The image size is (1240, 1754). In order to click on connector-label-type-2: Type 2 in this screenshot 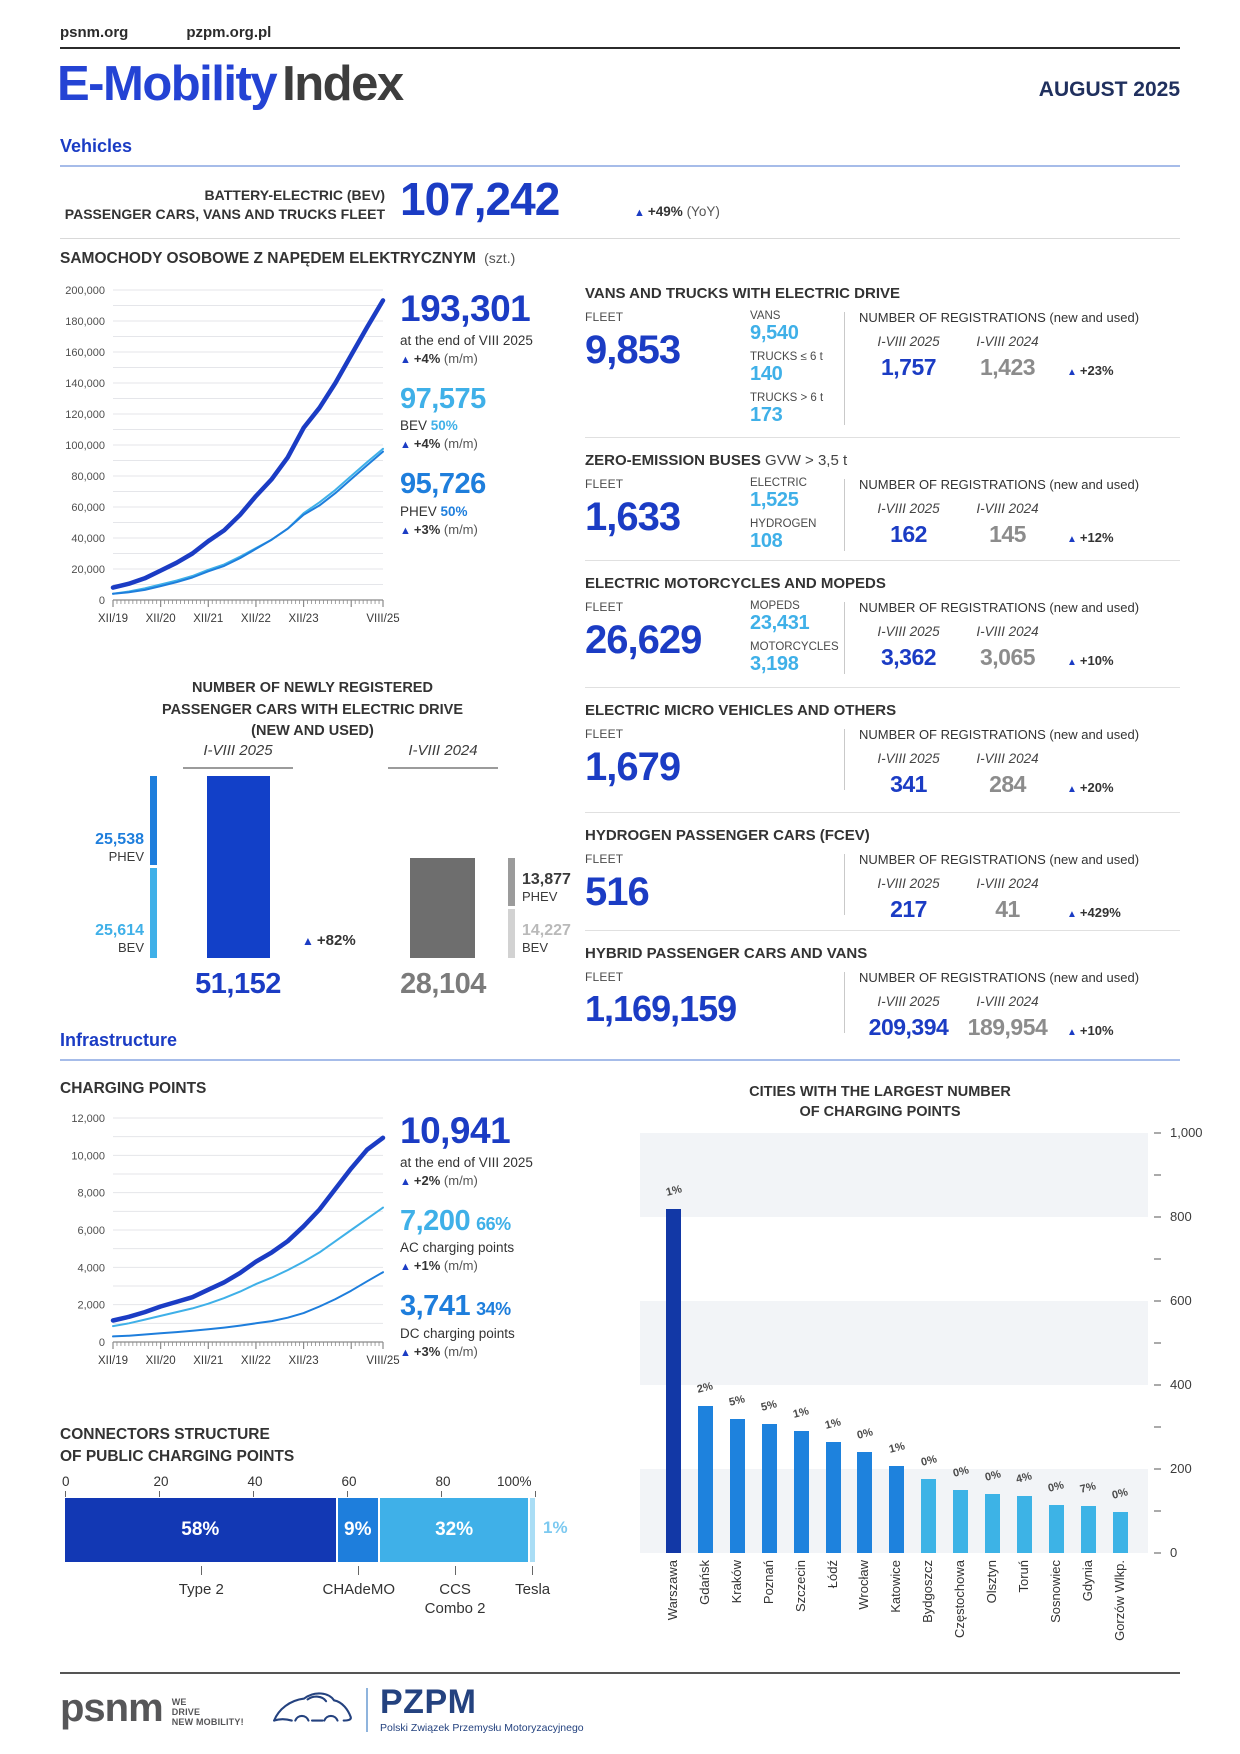, I will do `click(201, 1589)`.